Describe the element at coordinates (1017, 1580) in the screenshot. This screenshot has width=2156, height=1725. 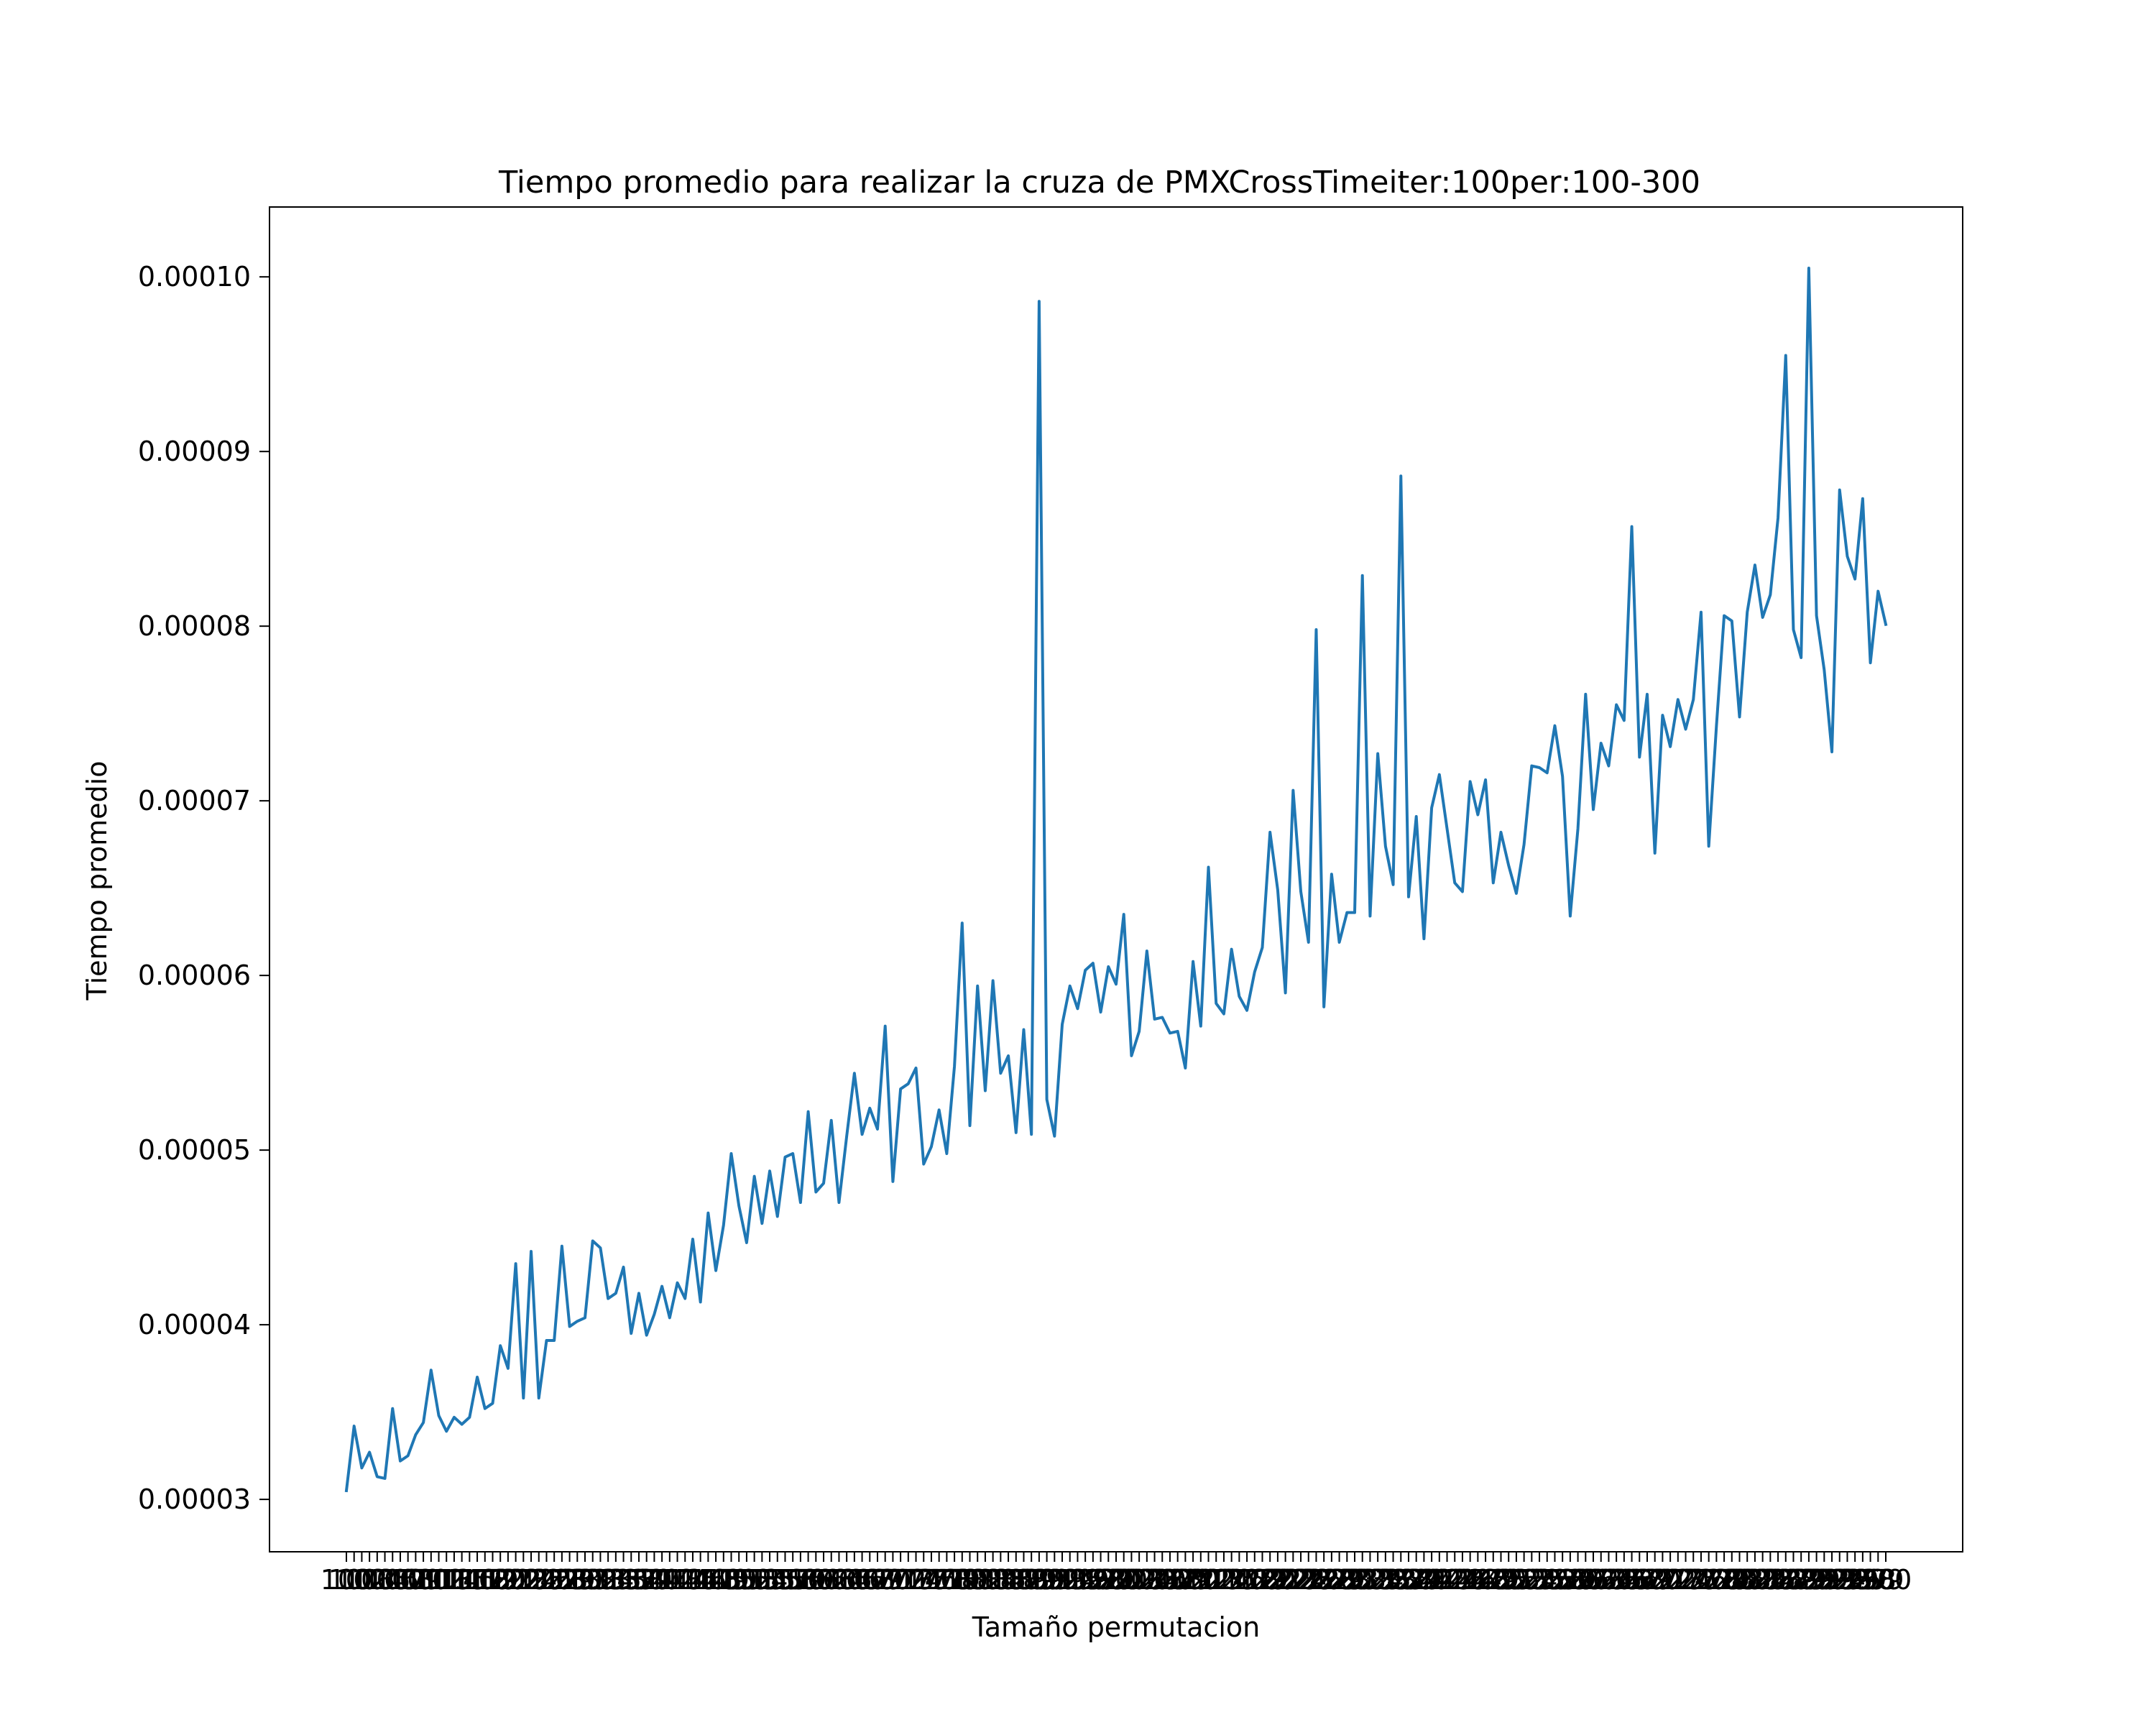
I see `x-tick-label: 187` at that location.